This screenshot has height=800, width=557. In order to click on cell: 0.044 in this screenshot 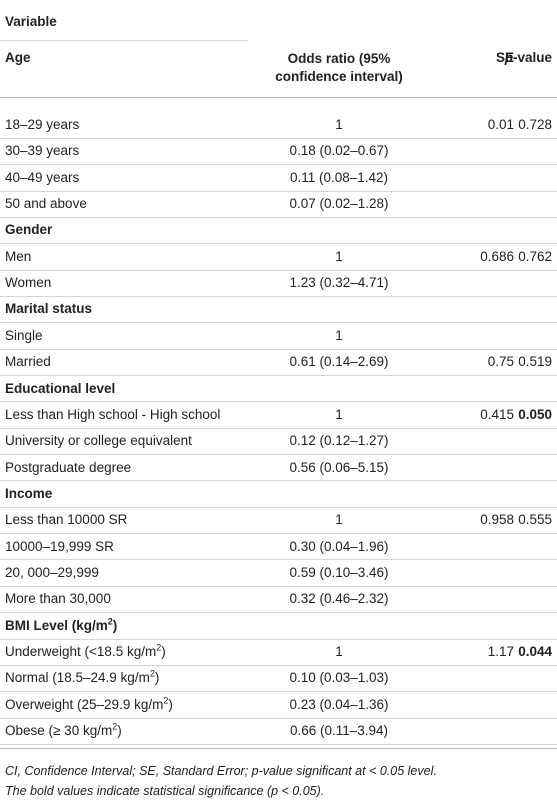, I will do `click(535, 651)`.